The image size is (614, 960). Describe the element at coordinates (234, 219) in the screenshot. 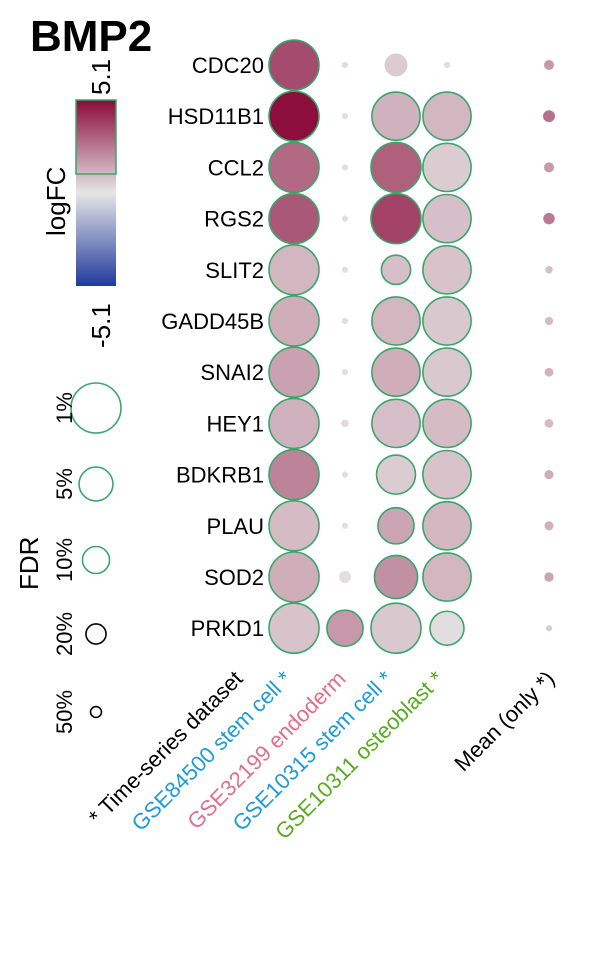

I see `gene-label: RGS2` at that location.